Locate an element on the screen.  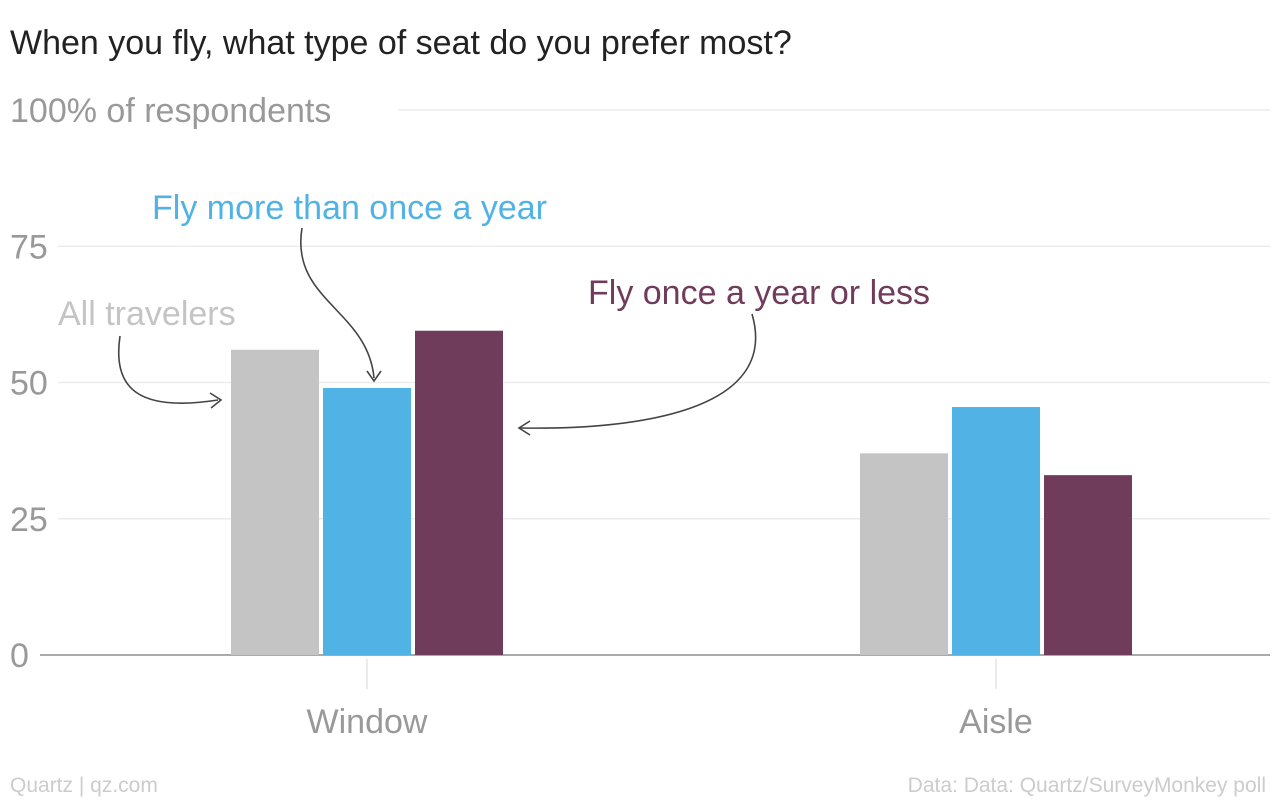
x-axis-categories: Window Aisle is located at coordinates (670, 700).